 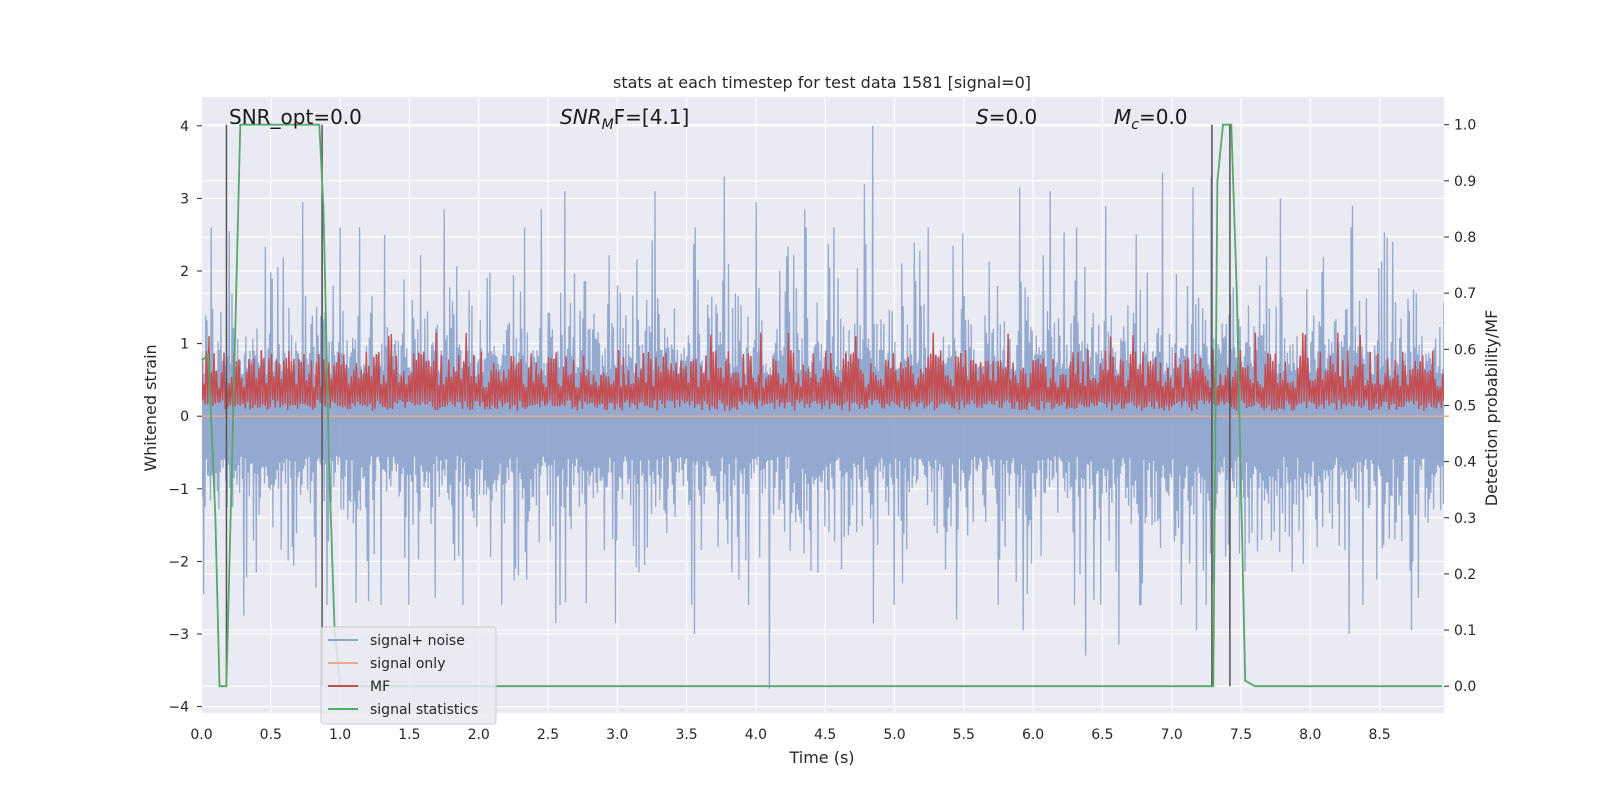 What do you see at coordinates (184, 127) in the screenshot?
I see `y-tick-label: 4` at bounding box center [184, 127].